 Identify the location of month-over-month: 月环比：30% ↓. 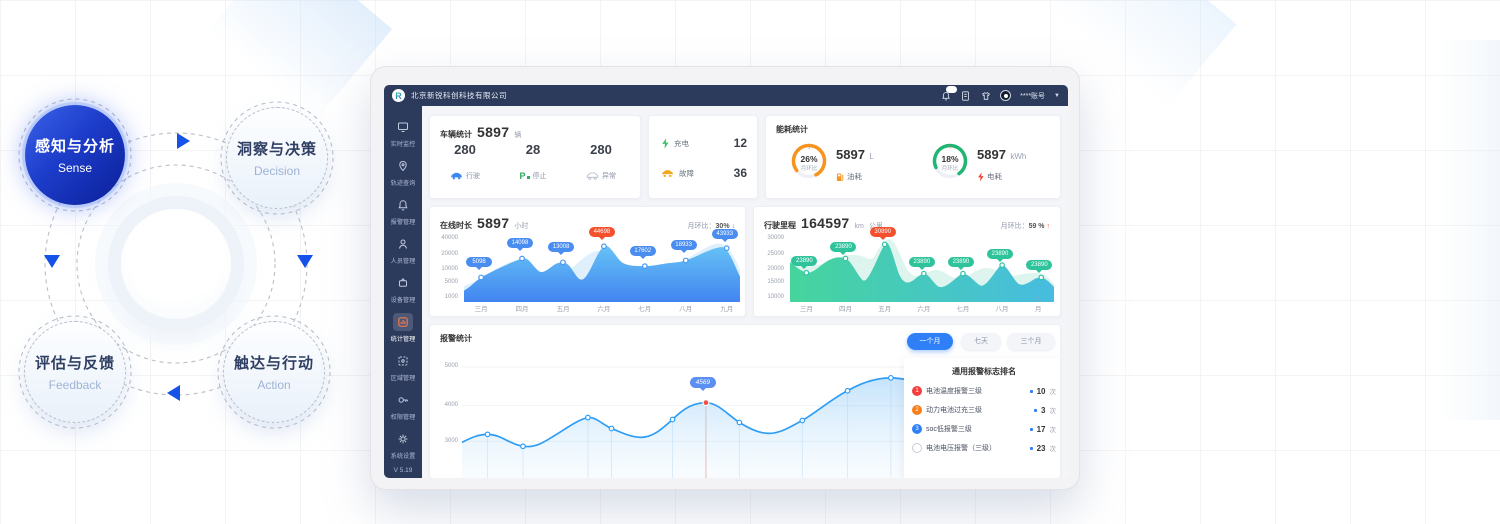
(711, 226).